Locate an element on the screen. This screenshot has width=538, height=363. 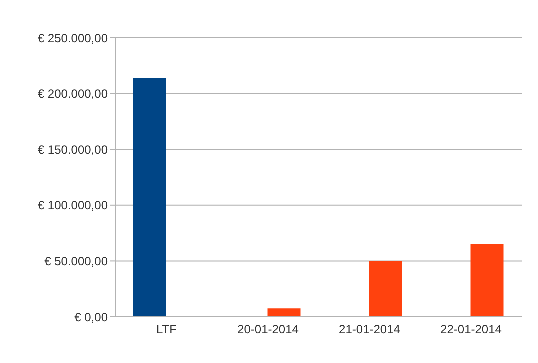
x-tick-label: LTF is located at coordinates (166, 329).